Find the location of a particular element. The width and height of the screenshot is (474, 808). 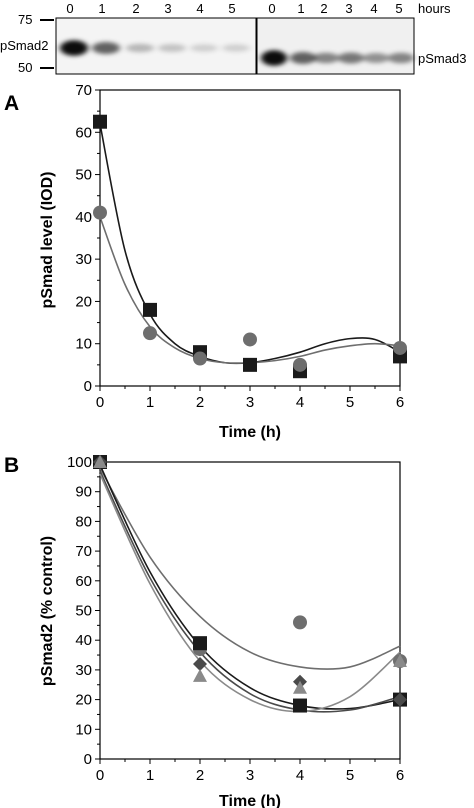

y-tick-label: 100 is located at coordinates (79, 462).